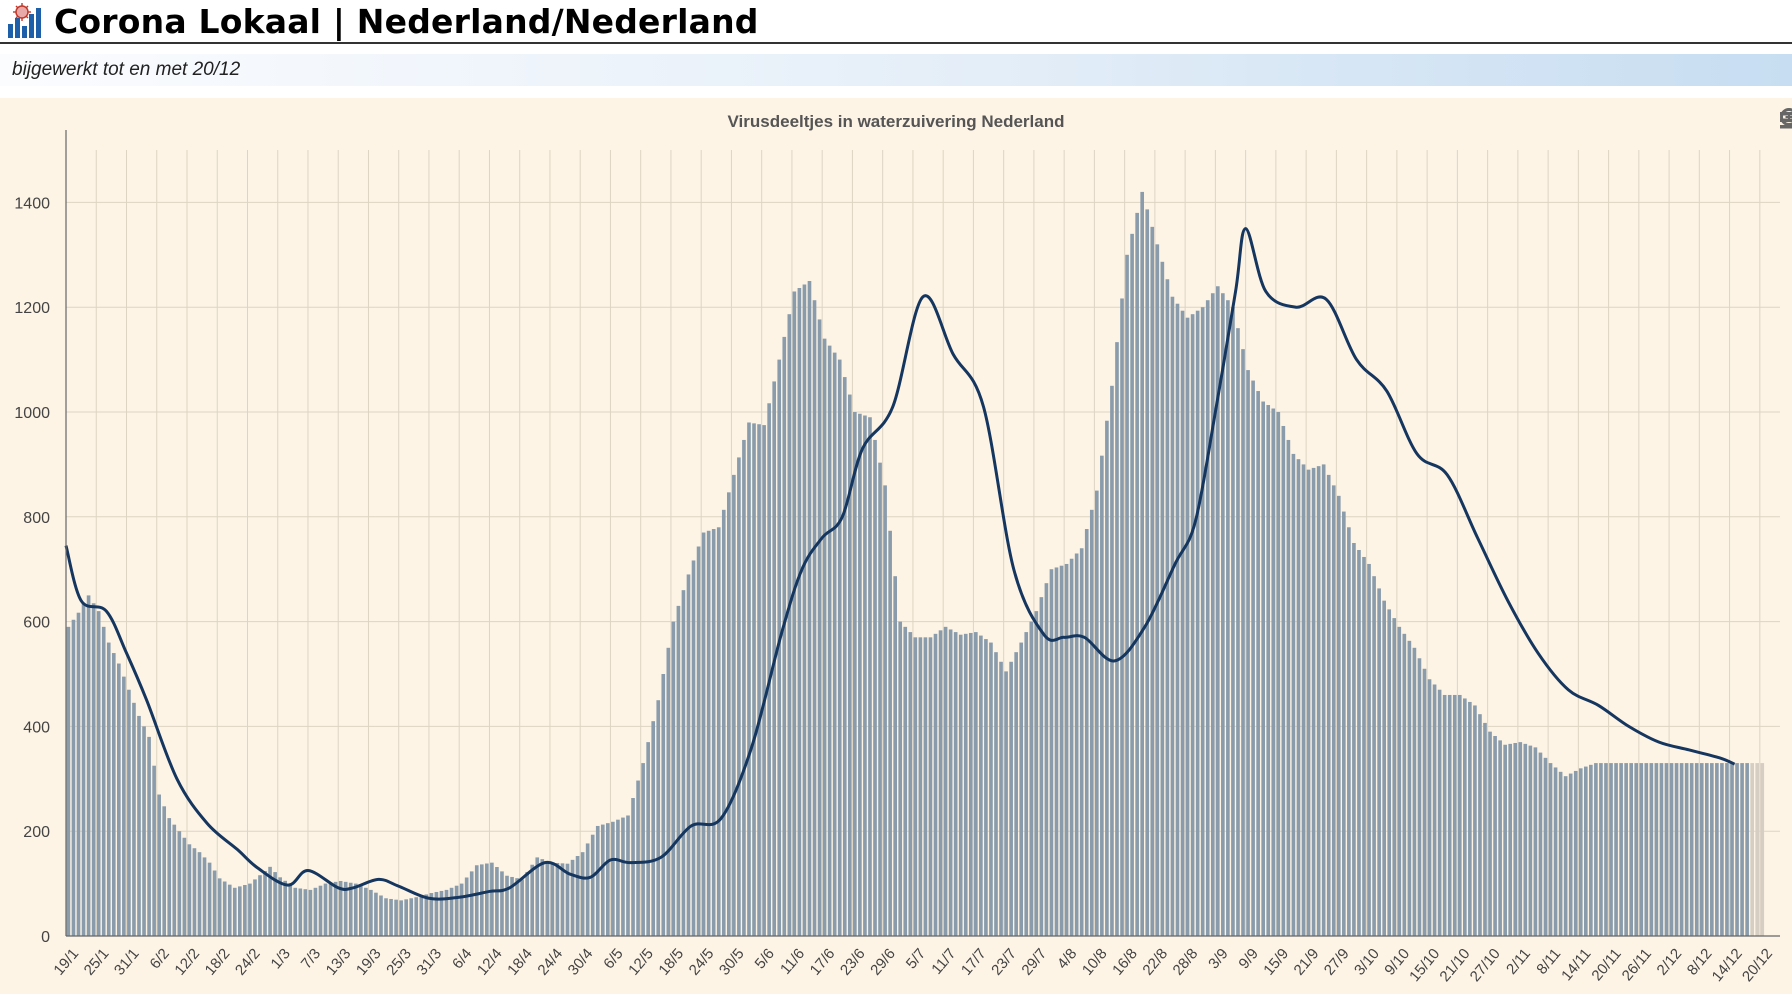  What do you see at coordinates (1785, 120) in the screenshot?
I see `menu-icon` at bounding box center [1785, 120].